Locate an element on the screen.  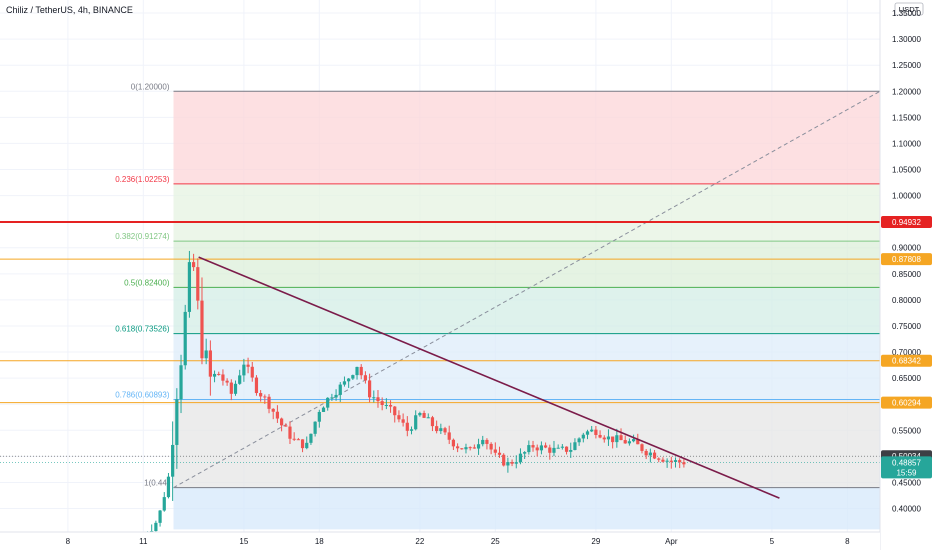
time-tick-4: 22 is located at coordinates (419, 541).